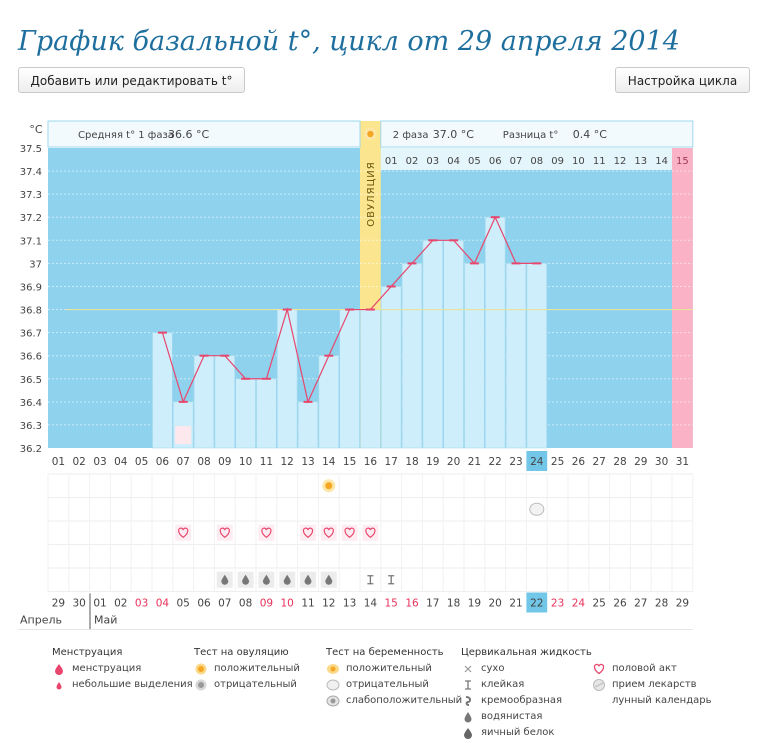 The width and height of the screenshot is (770, 751). Describe the element at coordinates (453, 134) in the screenshot. I see `phase2-avg-value: 37.0 °C` at that location.